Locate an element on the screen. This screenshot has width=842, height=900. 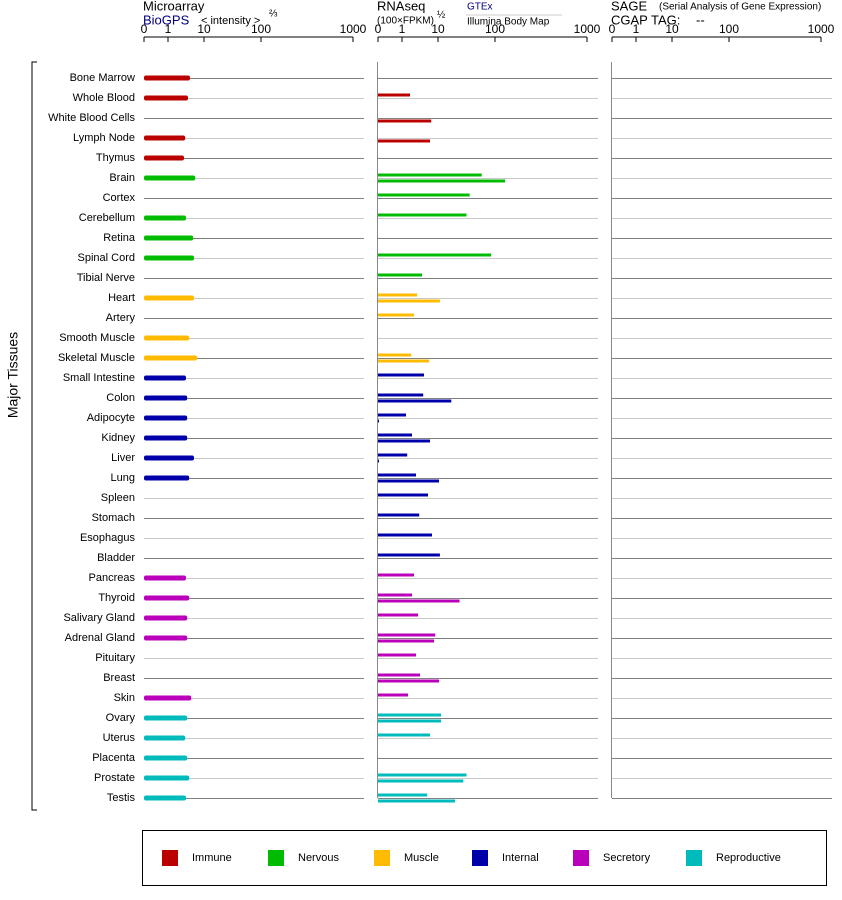
category-label: Bone Marrow is located at coordinates (102, 78).